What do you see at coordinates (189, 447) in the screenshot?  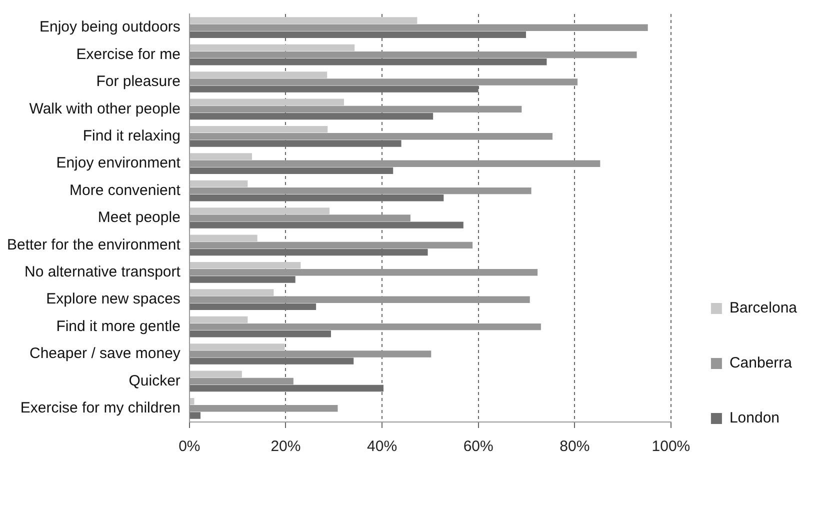 I see `x-tick-label: 0%` at bounding box center [189, 447].